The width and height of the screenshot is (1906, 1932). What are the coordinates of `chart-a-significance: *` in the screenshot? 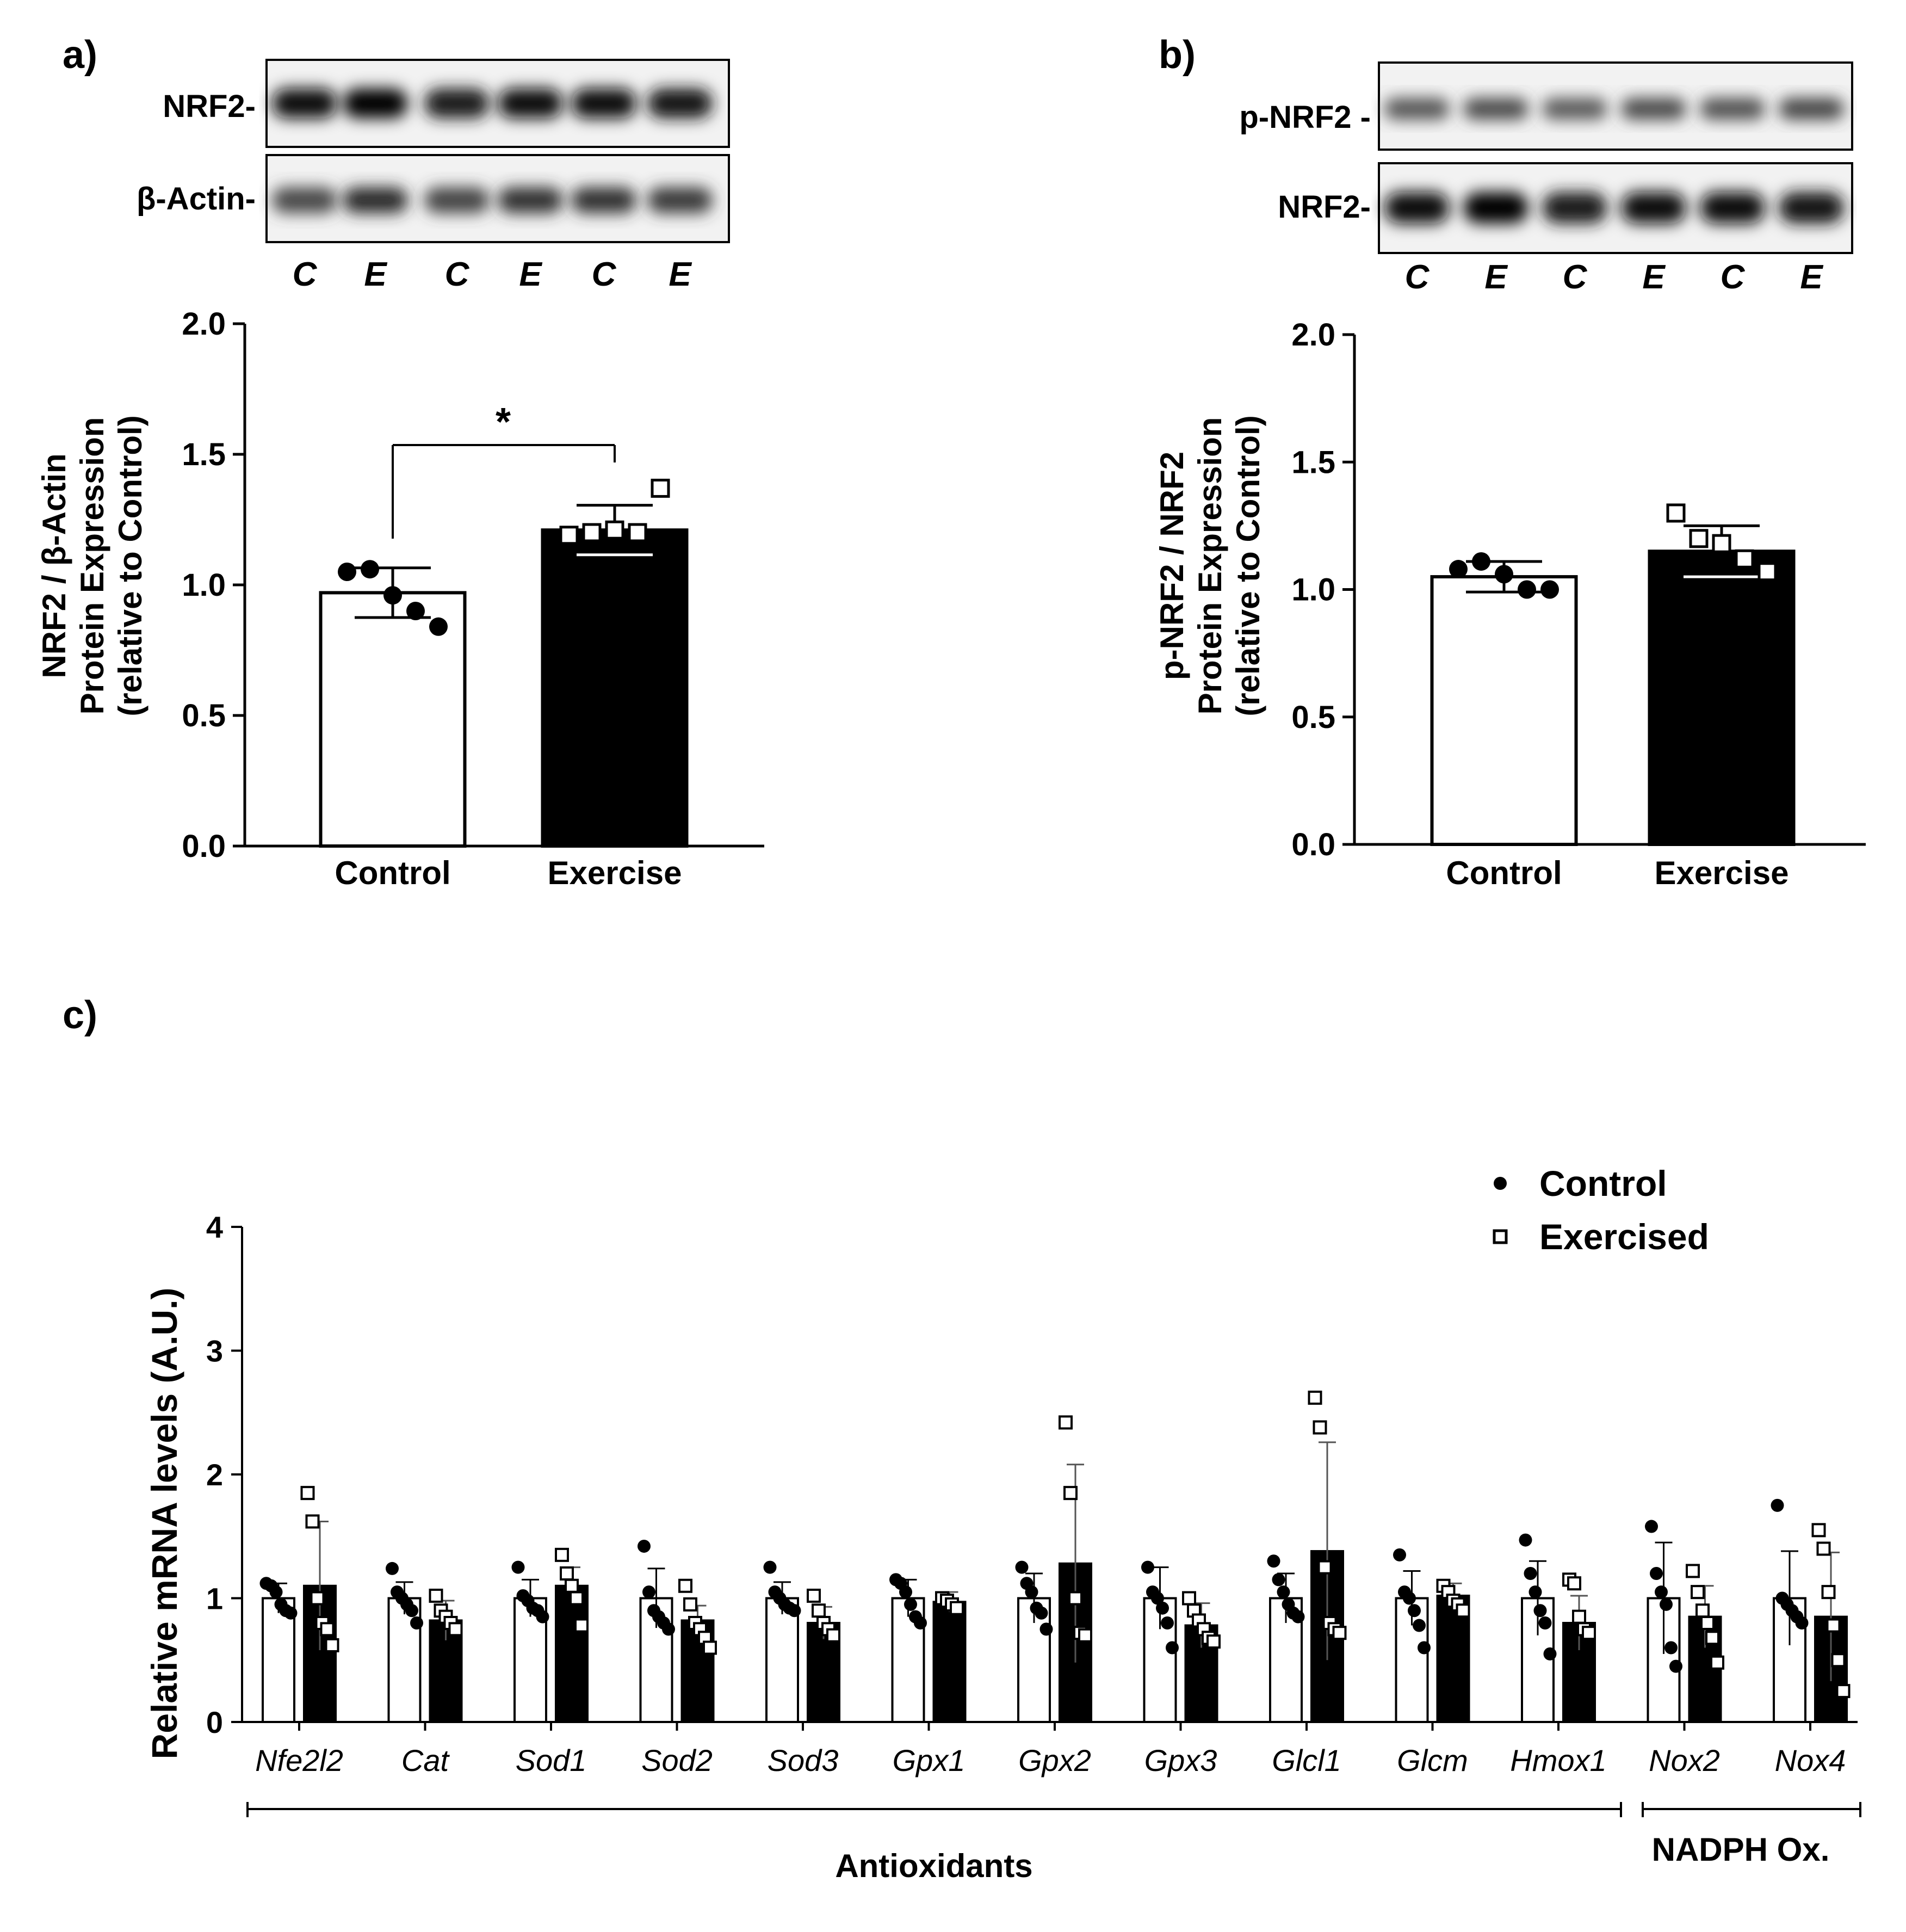 It's located at (504, 422).